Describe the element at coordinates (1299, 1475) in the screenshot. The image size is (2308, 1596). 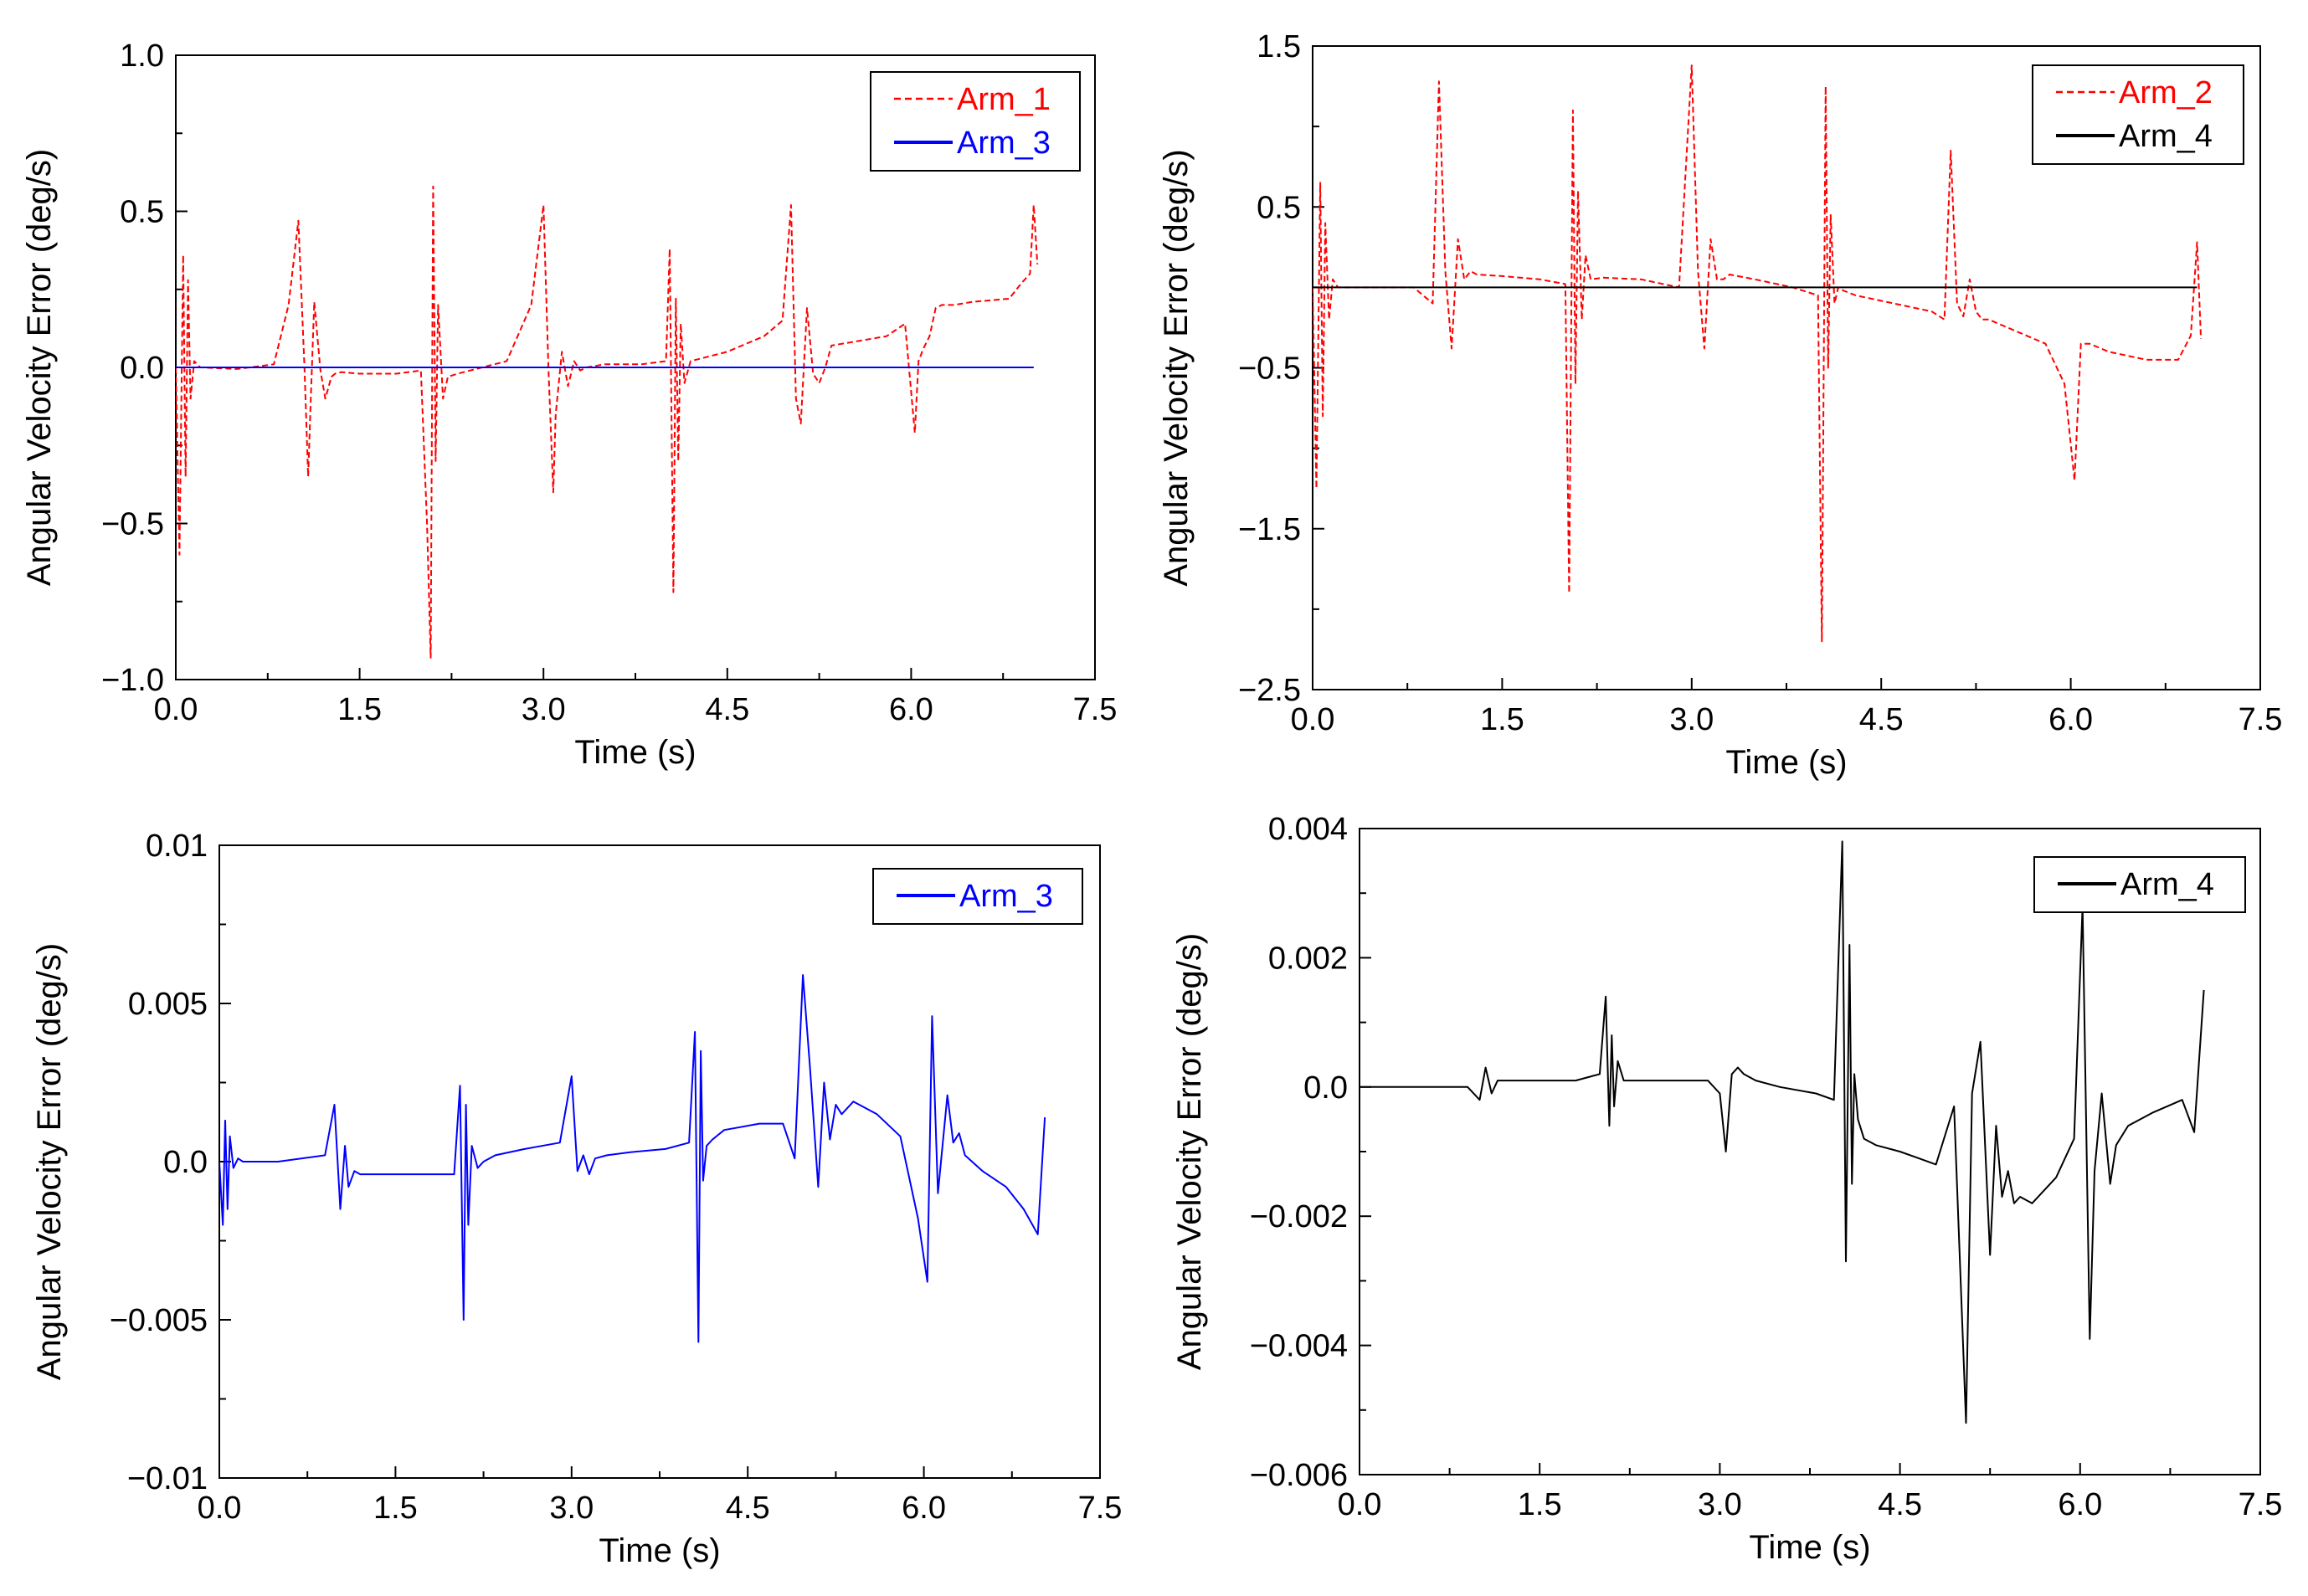
I see `y-tick-label: −0.006` at that location.